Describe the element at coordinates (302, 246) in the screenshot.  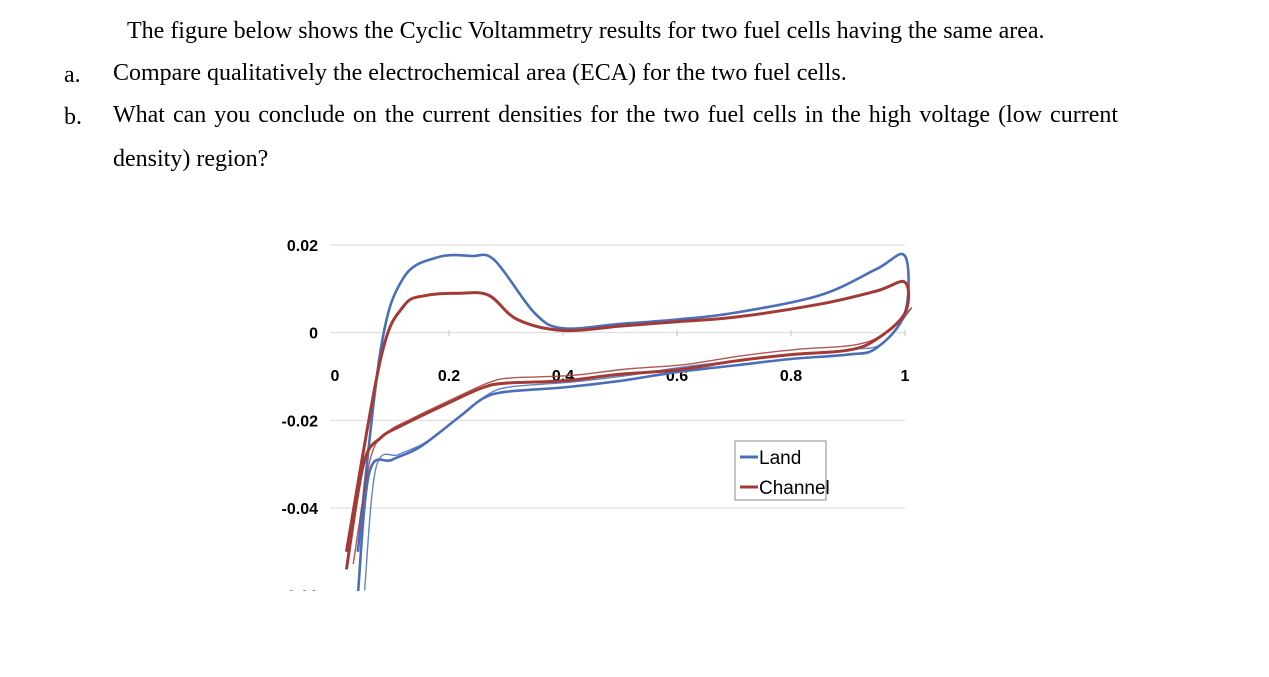
I see `y-tick-label-0: 0.02` at that location.